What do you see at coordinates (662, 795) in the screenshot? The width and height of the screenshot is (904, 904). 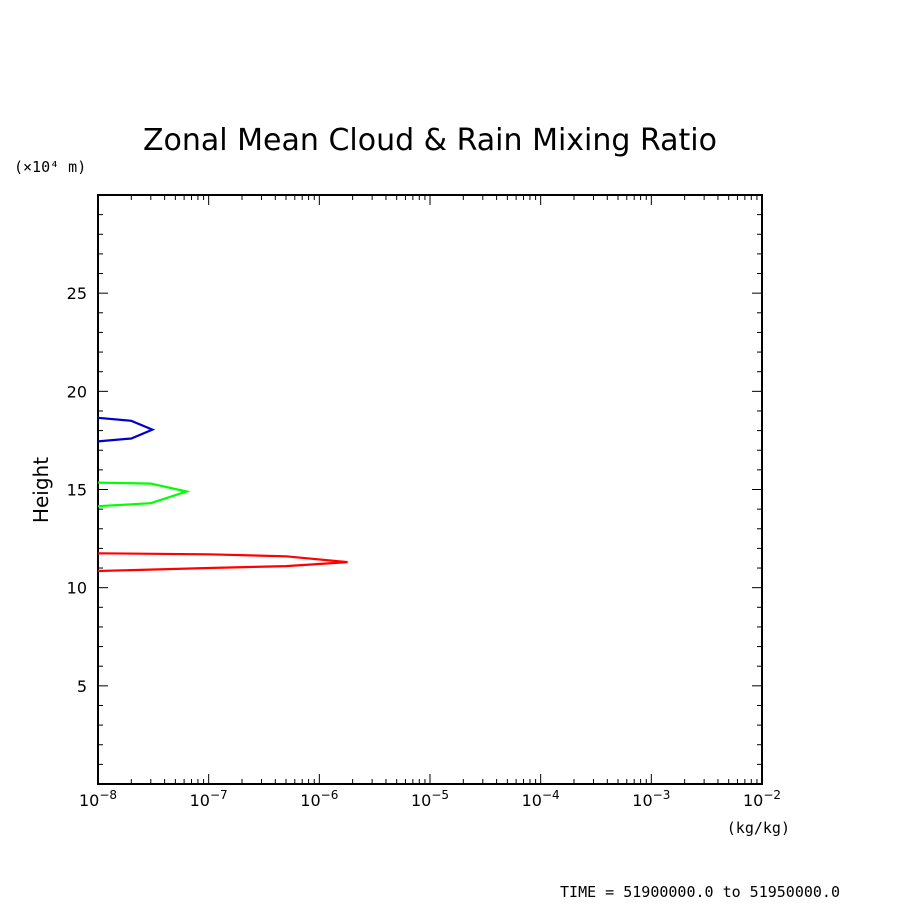 I see `x-tick-exponent: −3` at bounding box center [662, 795].